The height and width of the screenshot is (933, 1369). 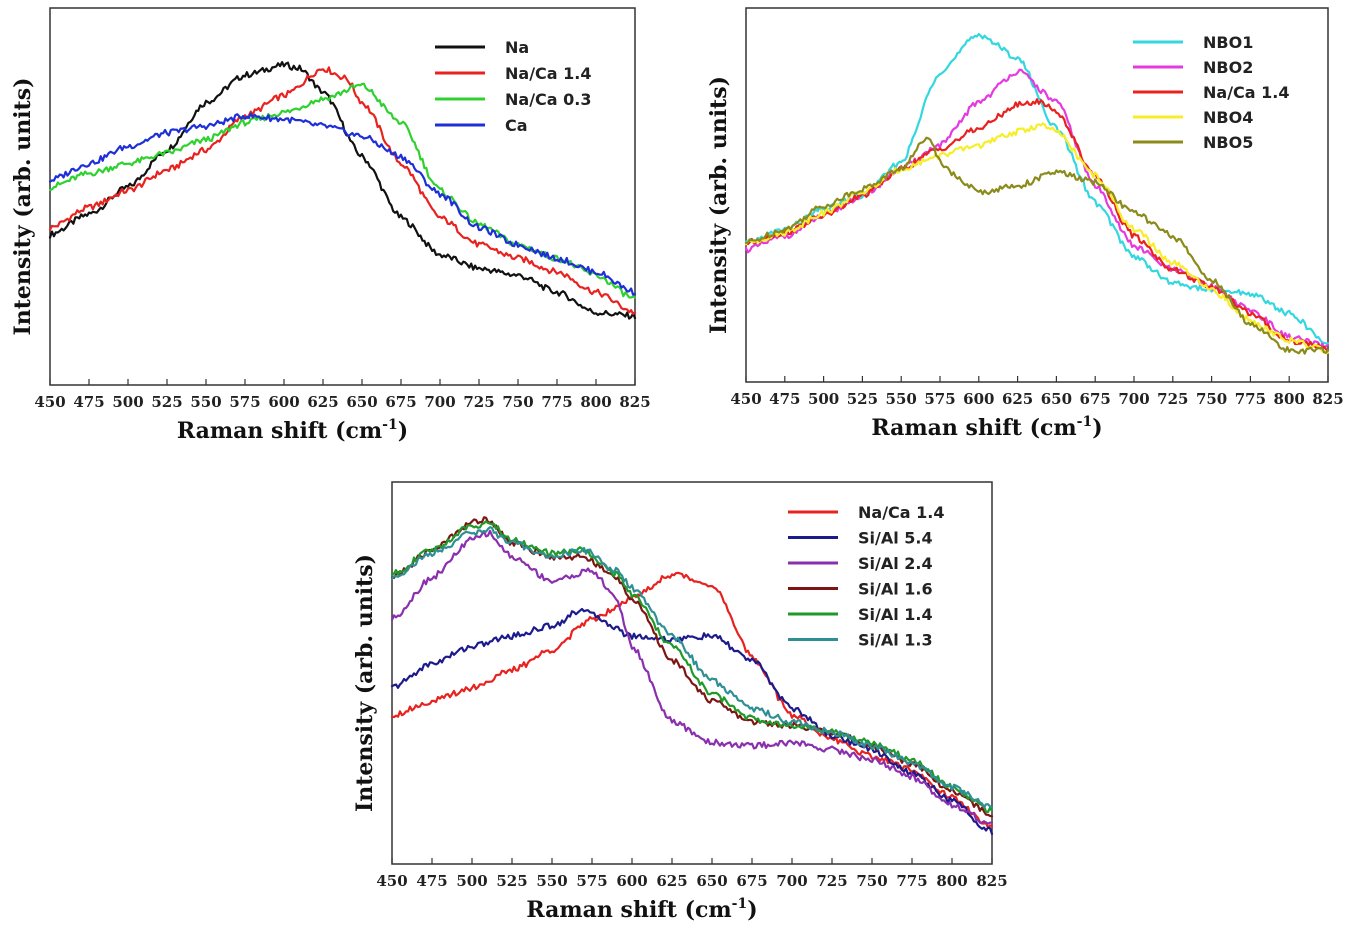 I want to click on series-line-nbo1, so click(x=1037, y=189).